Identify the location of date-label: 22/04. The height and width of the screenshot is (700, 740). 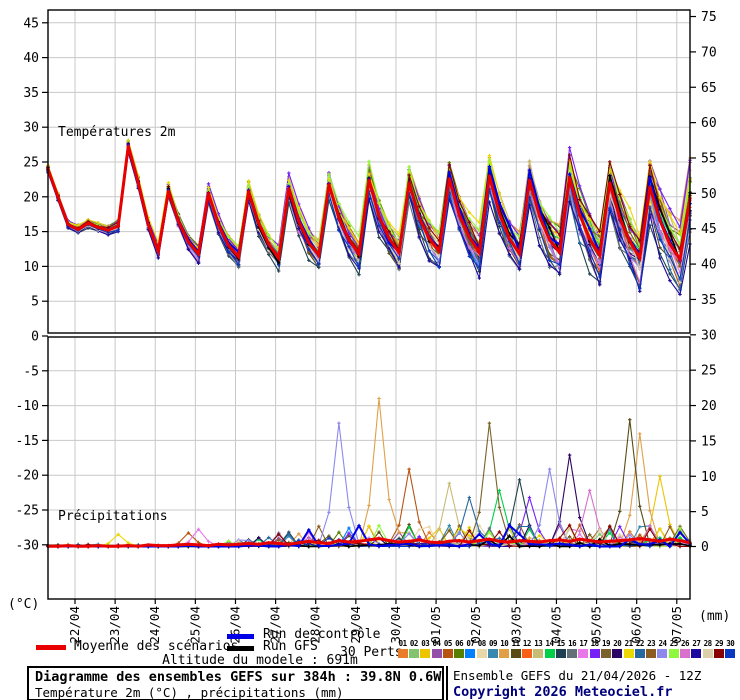
(74, 625).